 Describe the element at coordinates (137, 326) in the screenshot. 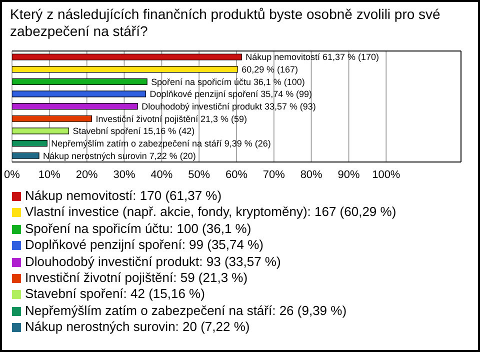

I see `legend-label: Nákup nerostných surovin: 20 (7,22 %)` at that location.